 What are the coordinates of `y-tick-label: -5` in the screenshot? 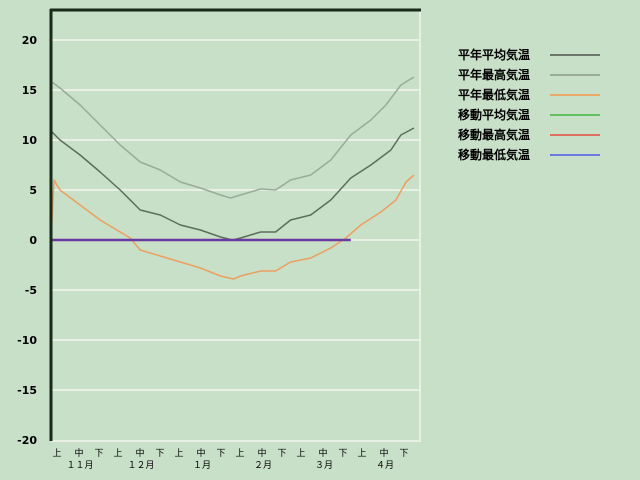 It's located at (31, 290).